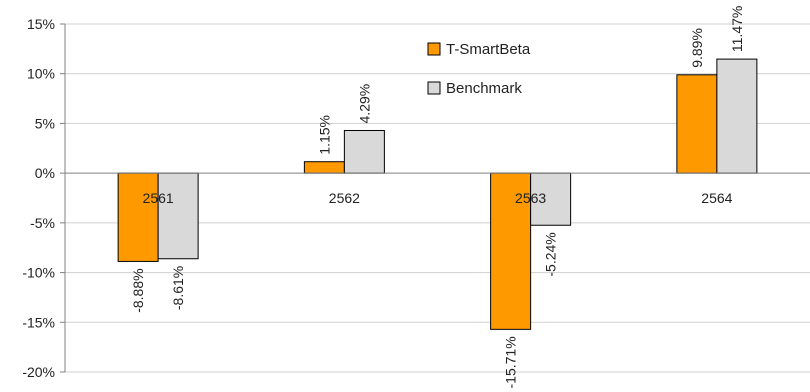 The image size is (810, 392). Describe the element at coordinates (38, 322) in the screenshot. I see `y-tick-label: -15%` at that location.